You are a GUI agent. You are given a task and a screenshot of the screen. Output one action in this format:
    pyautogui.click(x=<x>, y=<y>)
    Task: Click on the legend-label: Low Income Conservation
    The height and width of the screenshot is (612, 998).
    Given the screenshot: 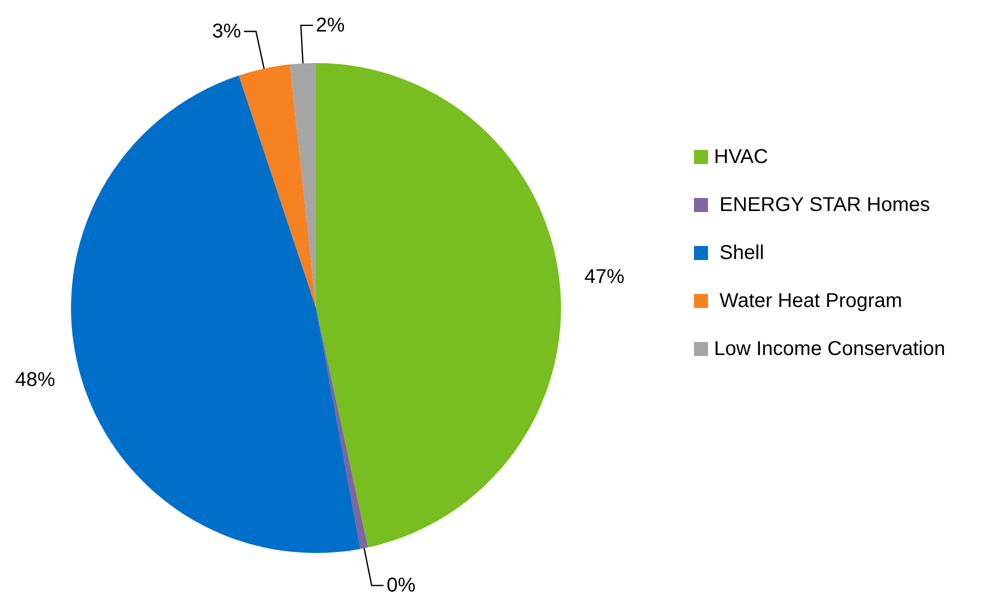 What is the action you would take?
    pyautogui.click(x=830, y=349)
    